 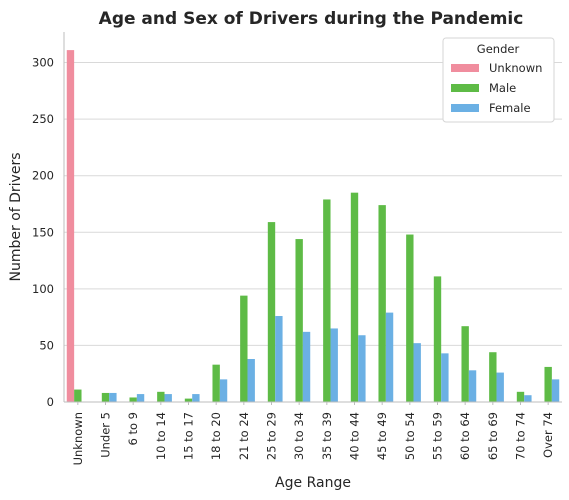 I want to click on y-tick-label: 200, so click(x=43, y=176).